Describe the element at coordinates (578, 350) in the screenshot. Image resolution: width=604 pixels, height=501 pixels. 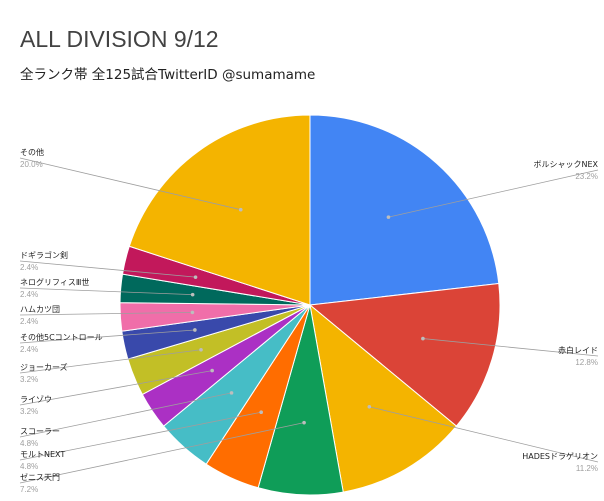
I see `slice-label-name: 赤白レイド` at that location.